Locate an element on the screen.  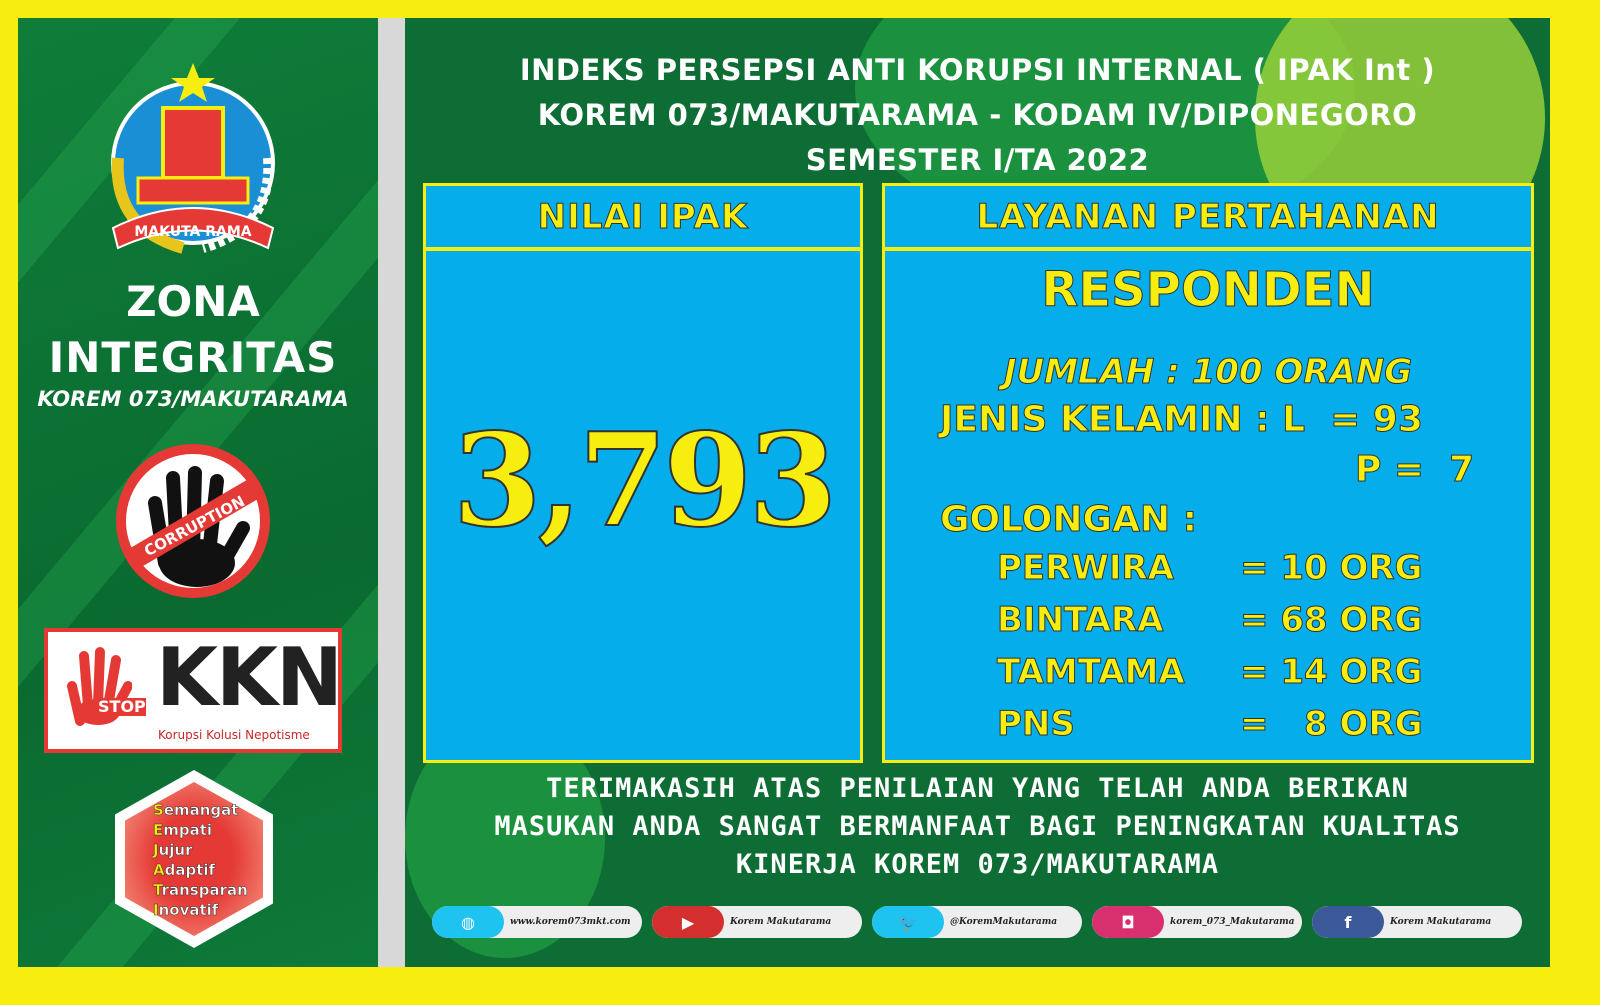
social-link: 🐦 @KoremMakutarama is located at coordinates (977, 922).